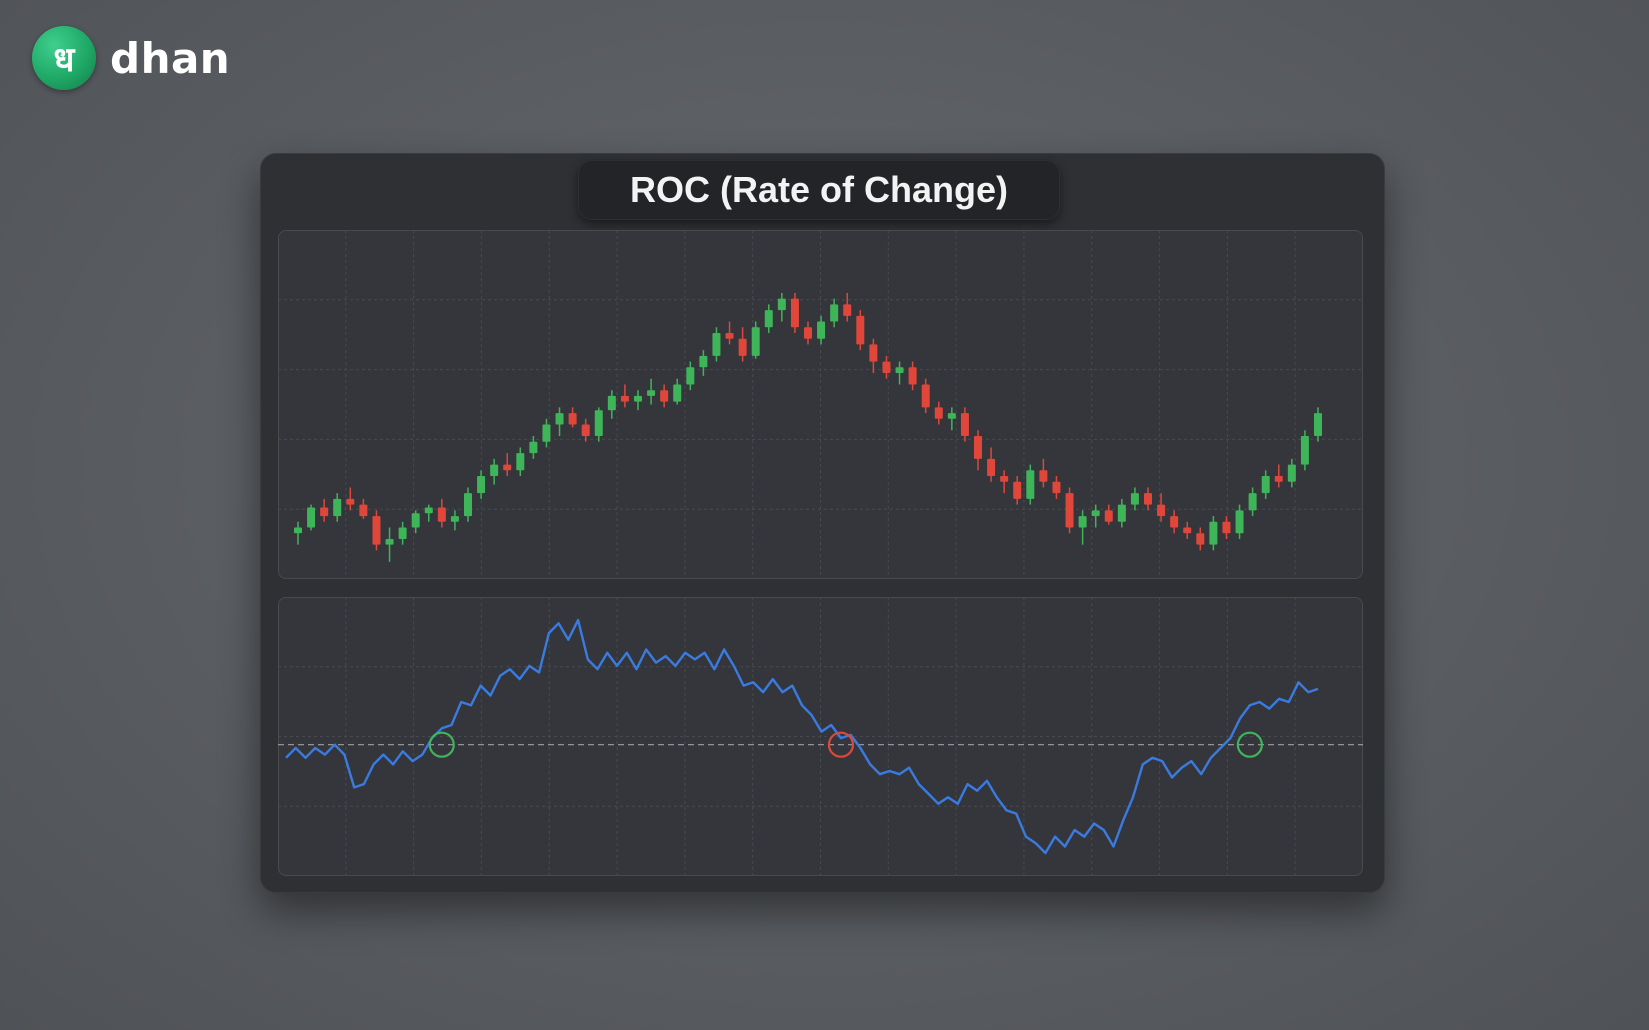 The image size is (1649, 1030). What do you see at coordinates (170, 58) in the screenshot?
I see `brand-name: dhan` at bounding box center [170, 58].